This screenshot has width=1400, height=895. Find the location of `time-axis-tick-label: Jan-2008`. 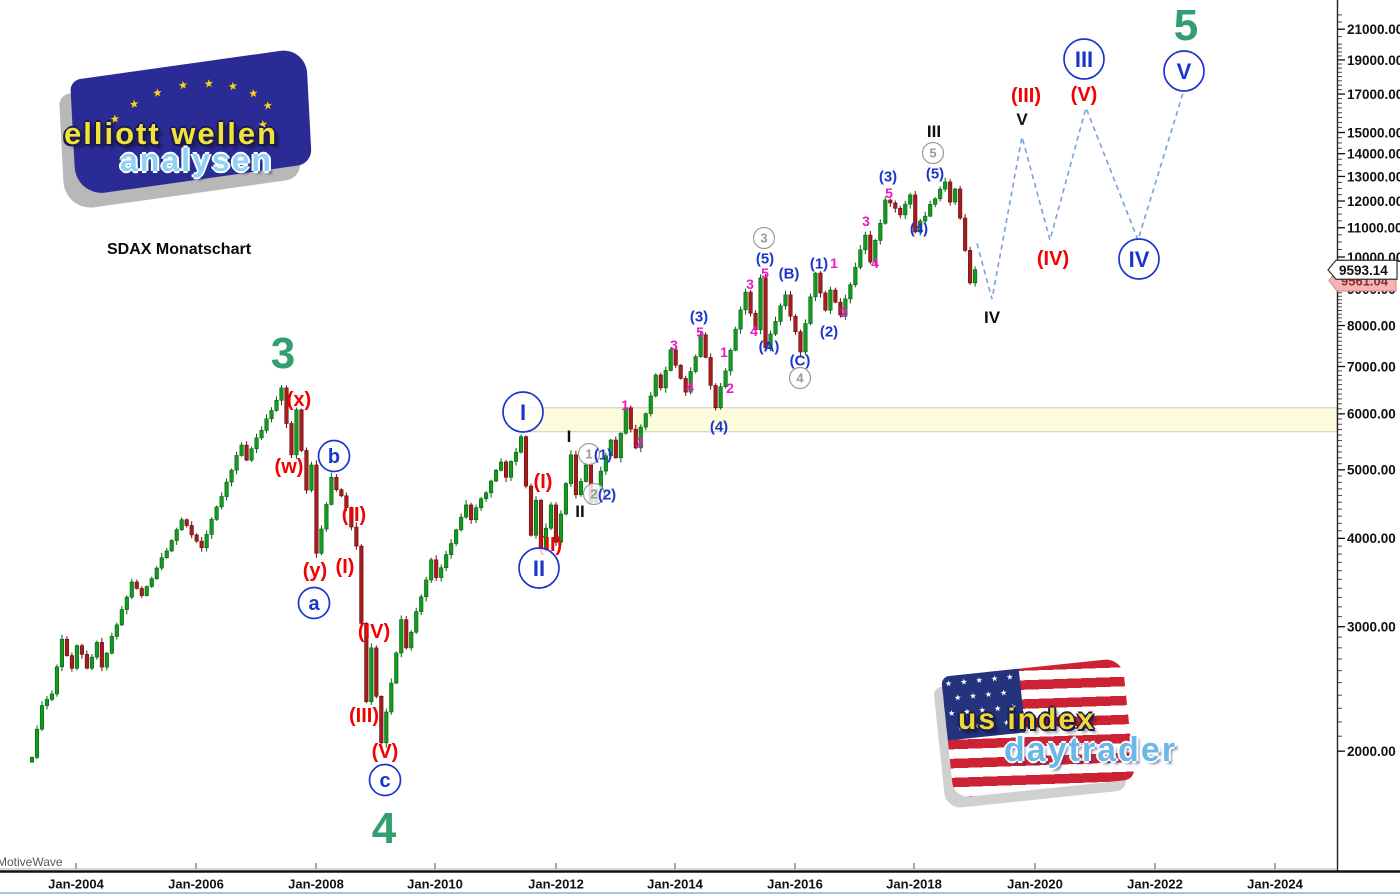

time-axis-tick-label: Jan-2008 is located at coordinates (316, 884).